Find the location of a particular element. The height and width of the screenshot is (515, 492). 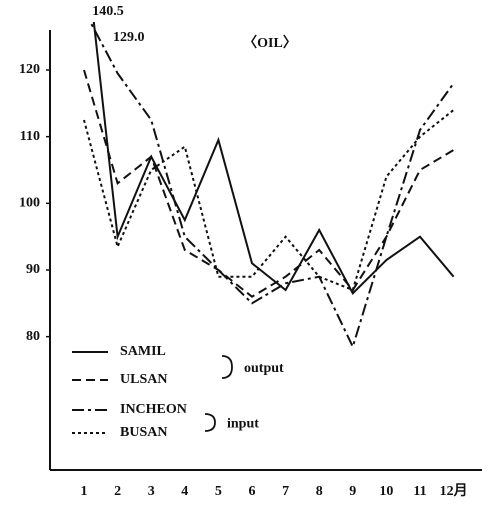

x-tick-label: 9 is located at coordinates (352, 491).